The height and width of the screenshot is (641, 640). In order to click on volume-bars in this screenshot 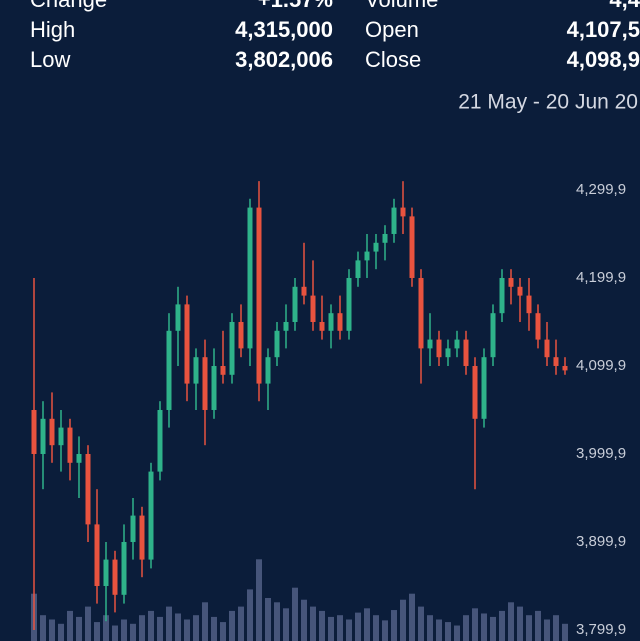, I will do `click(299, 600)`.